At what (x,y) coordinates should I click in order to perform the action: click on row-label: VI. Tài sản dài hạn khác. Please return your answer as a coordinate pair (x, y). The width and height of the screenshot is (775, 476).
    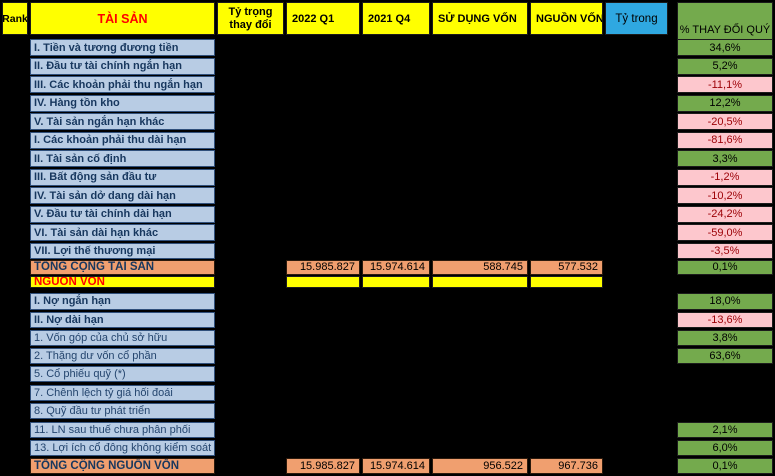
    Looking at the image, I should click on (122, 232).